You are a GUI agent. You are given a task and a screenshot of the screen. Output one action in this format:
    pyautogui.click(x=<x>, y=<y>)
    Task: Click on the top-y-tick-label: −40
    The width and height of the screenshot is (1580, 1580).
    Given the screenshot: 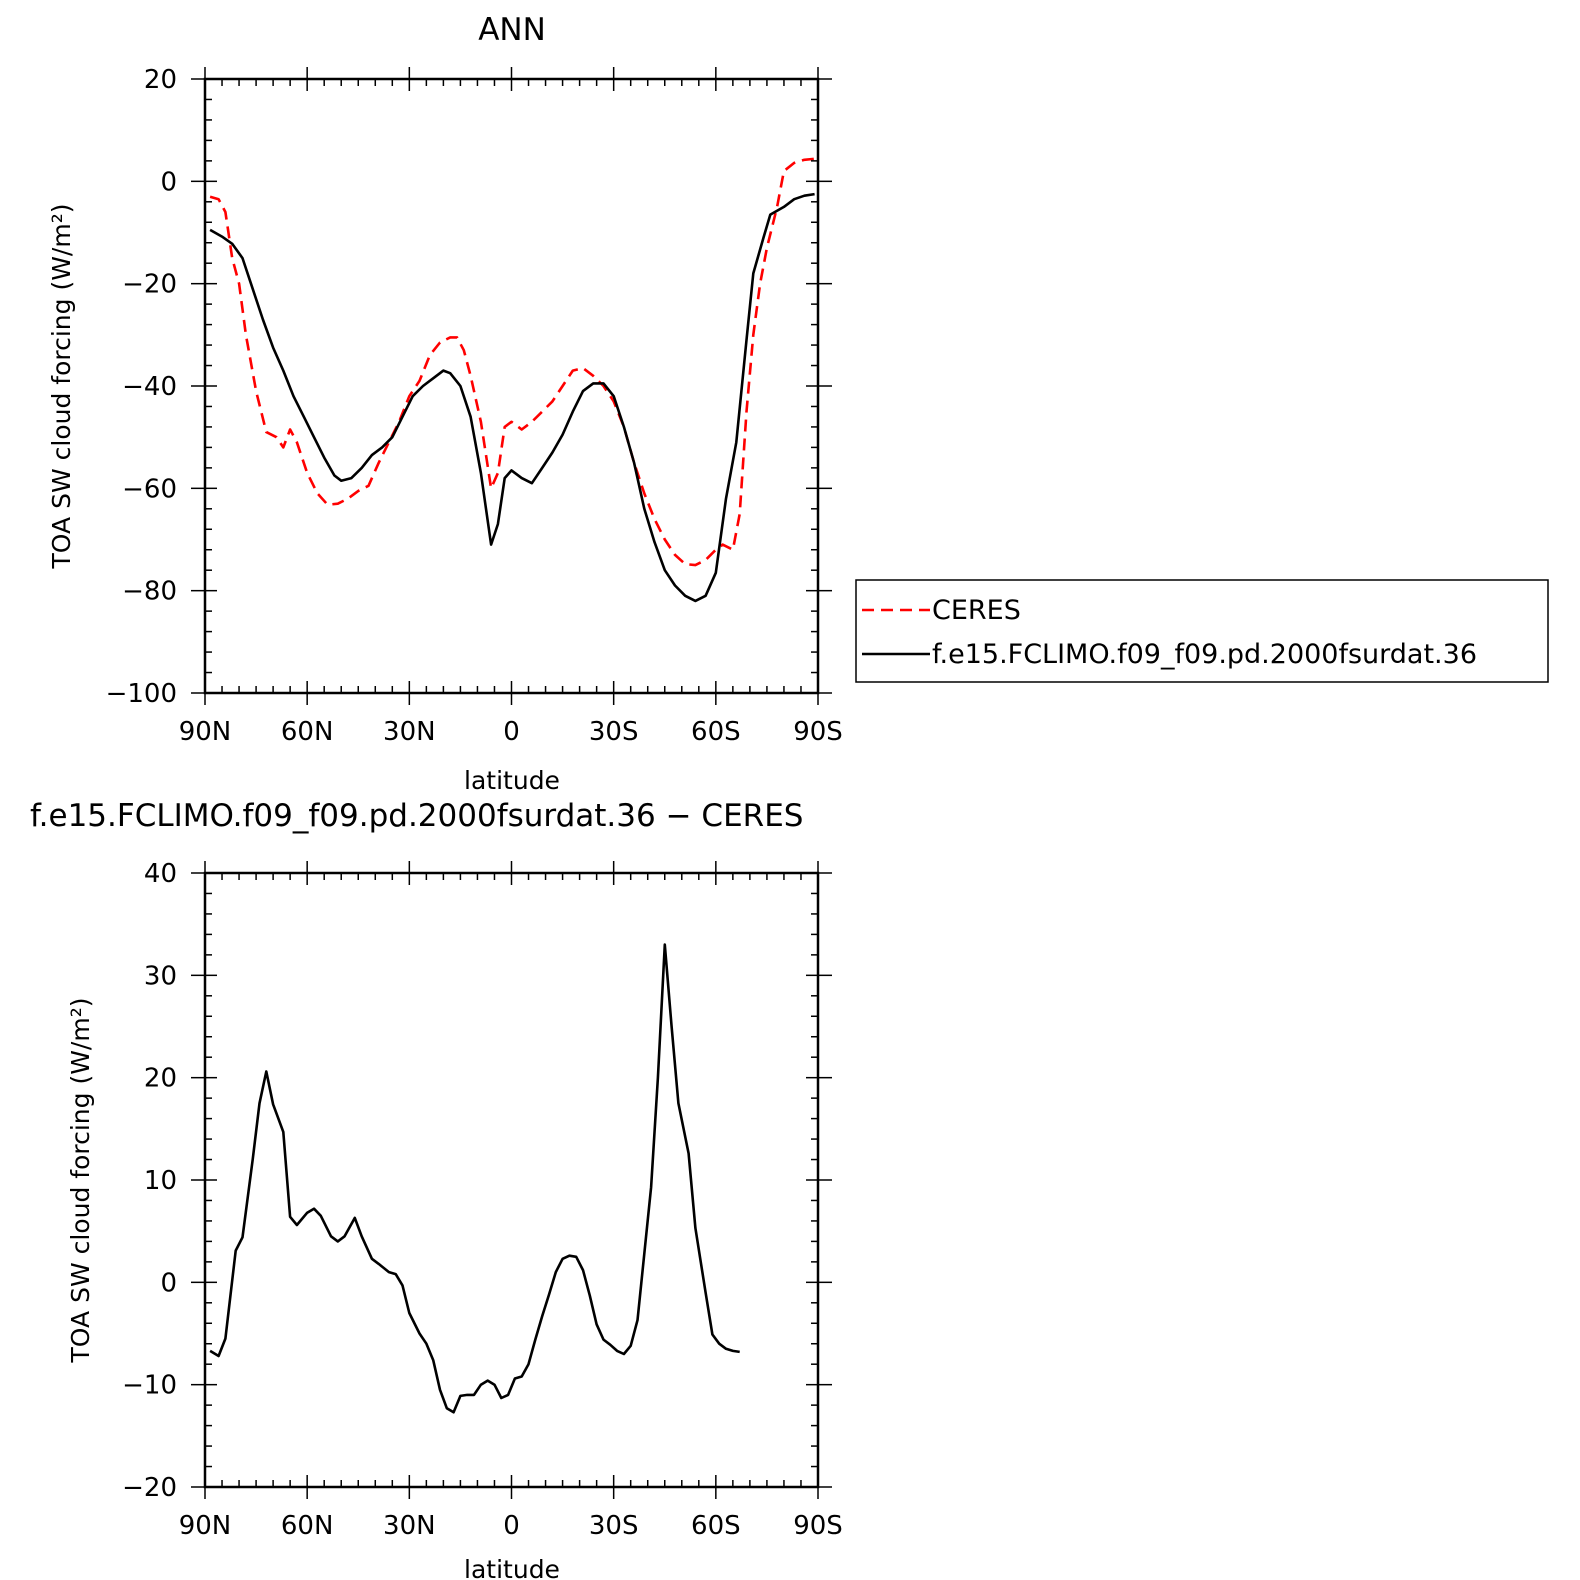 What is the action you would take?
    pyautogui.click(x=149, y=387)
    